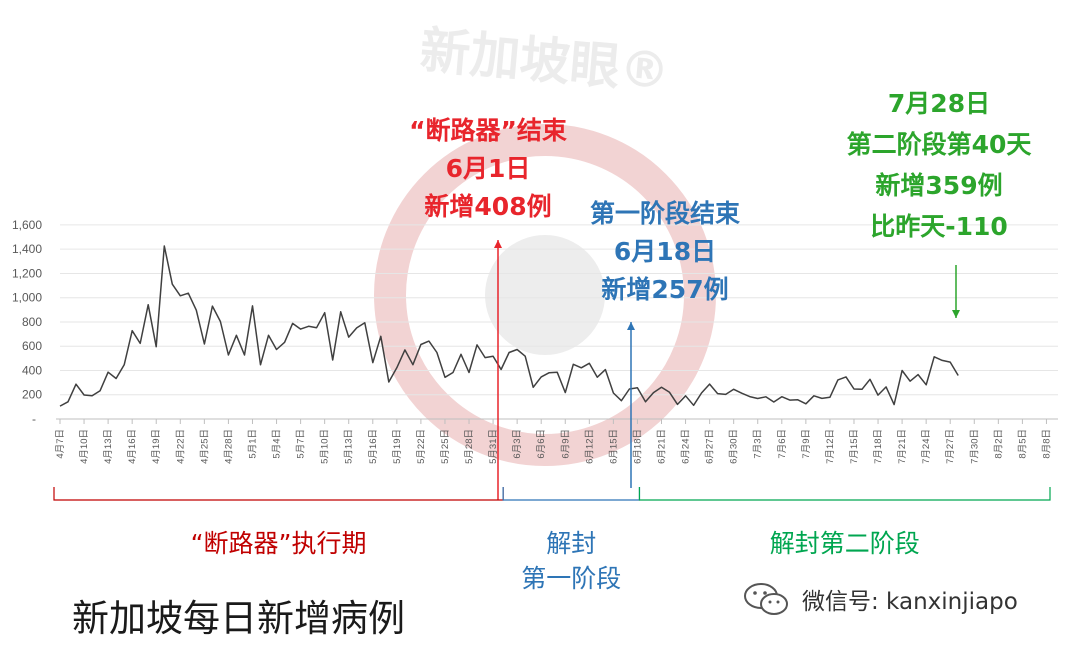 The width and height of the screenshot is (1080, 649). I want to click on x-tick-label-15: 5月22日, so click(421, 446).